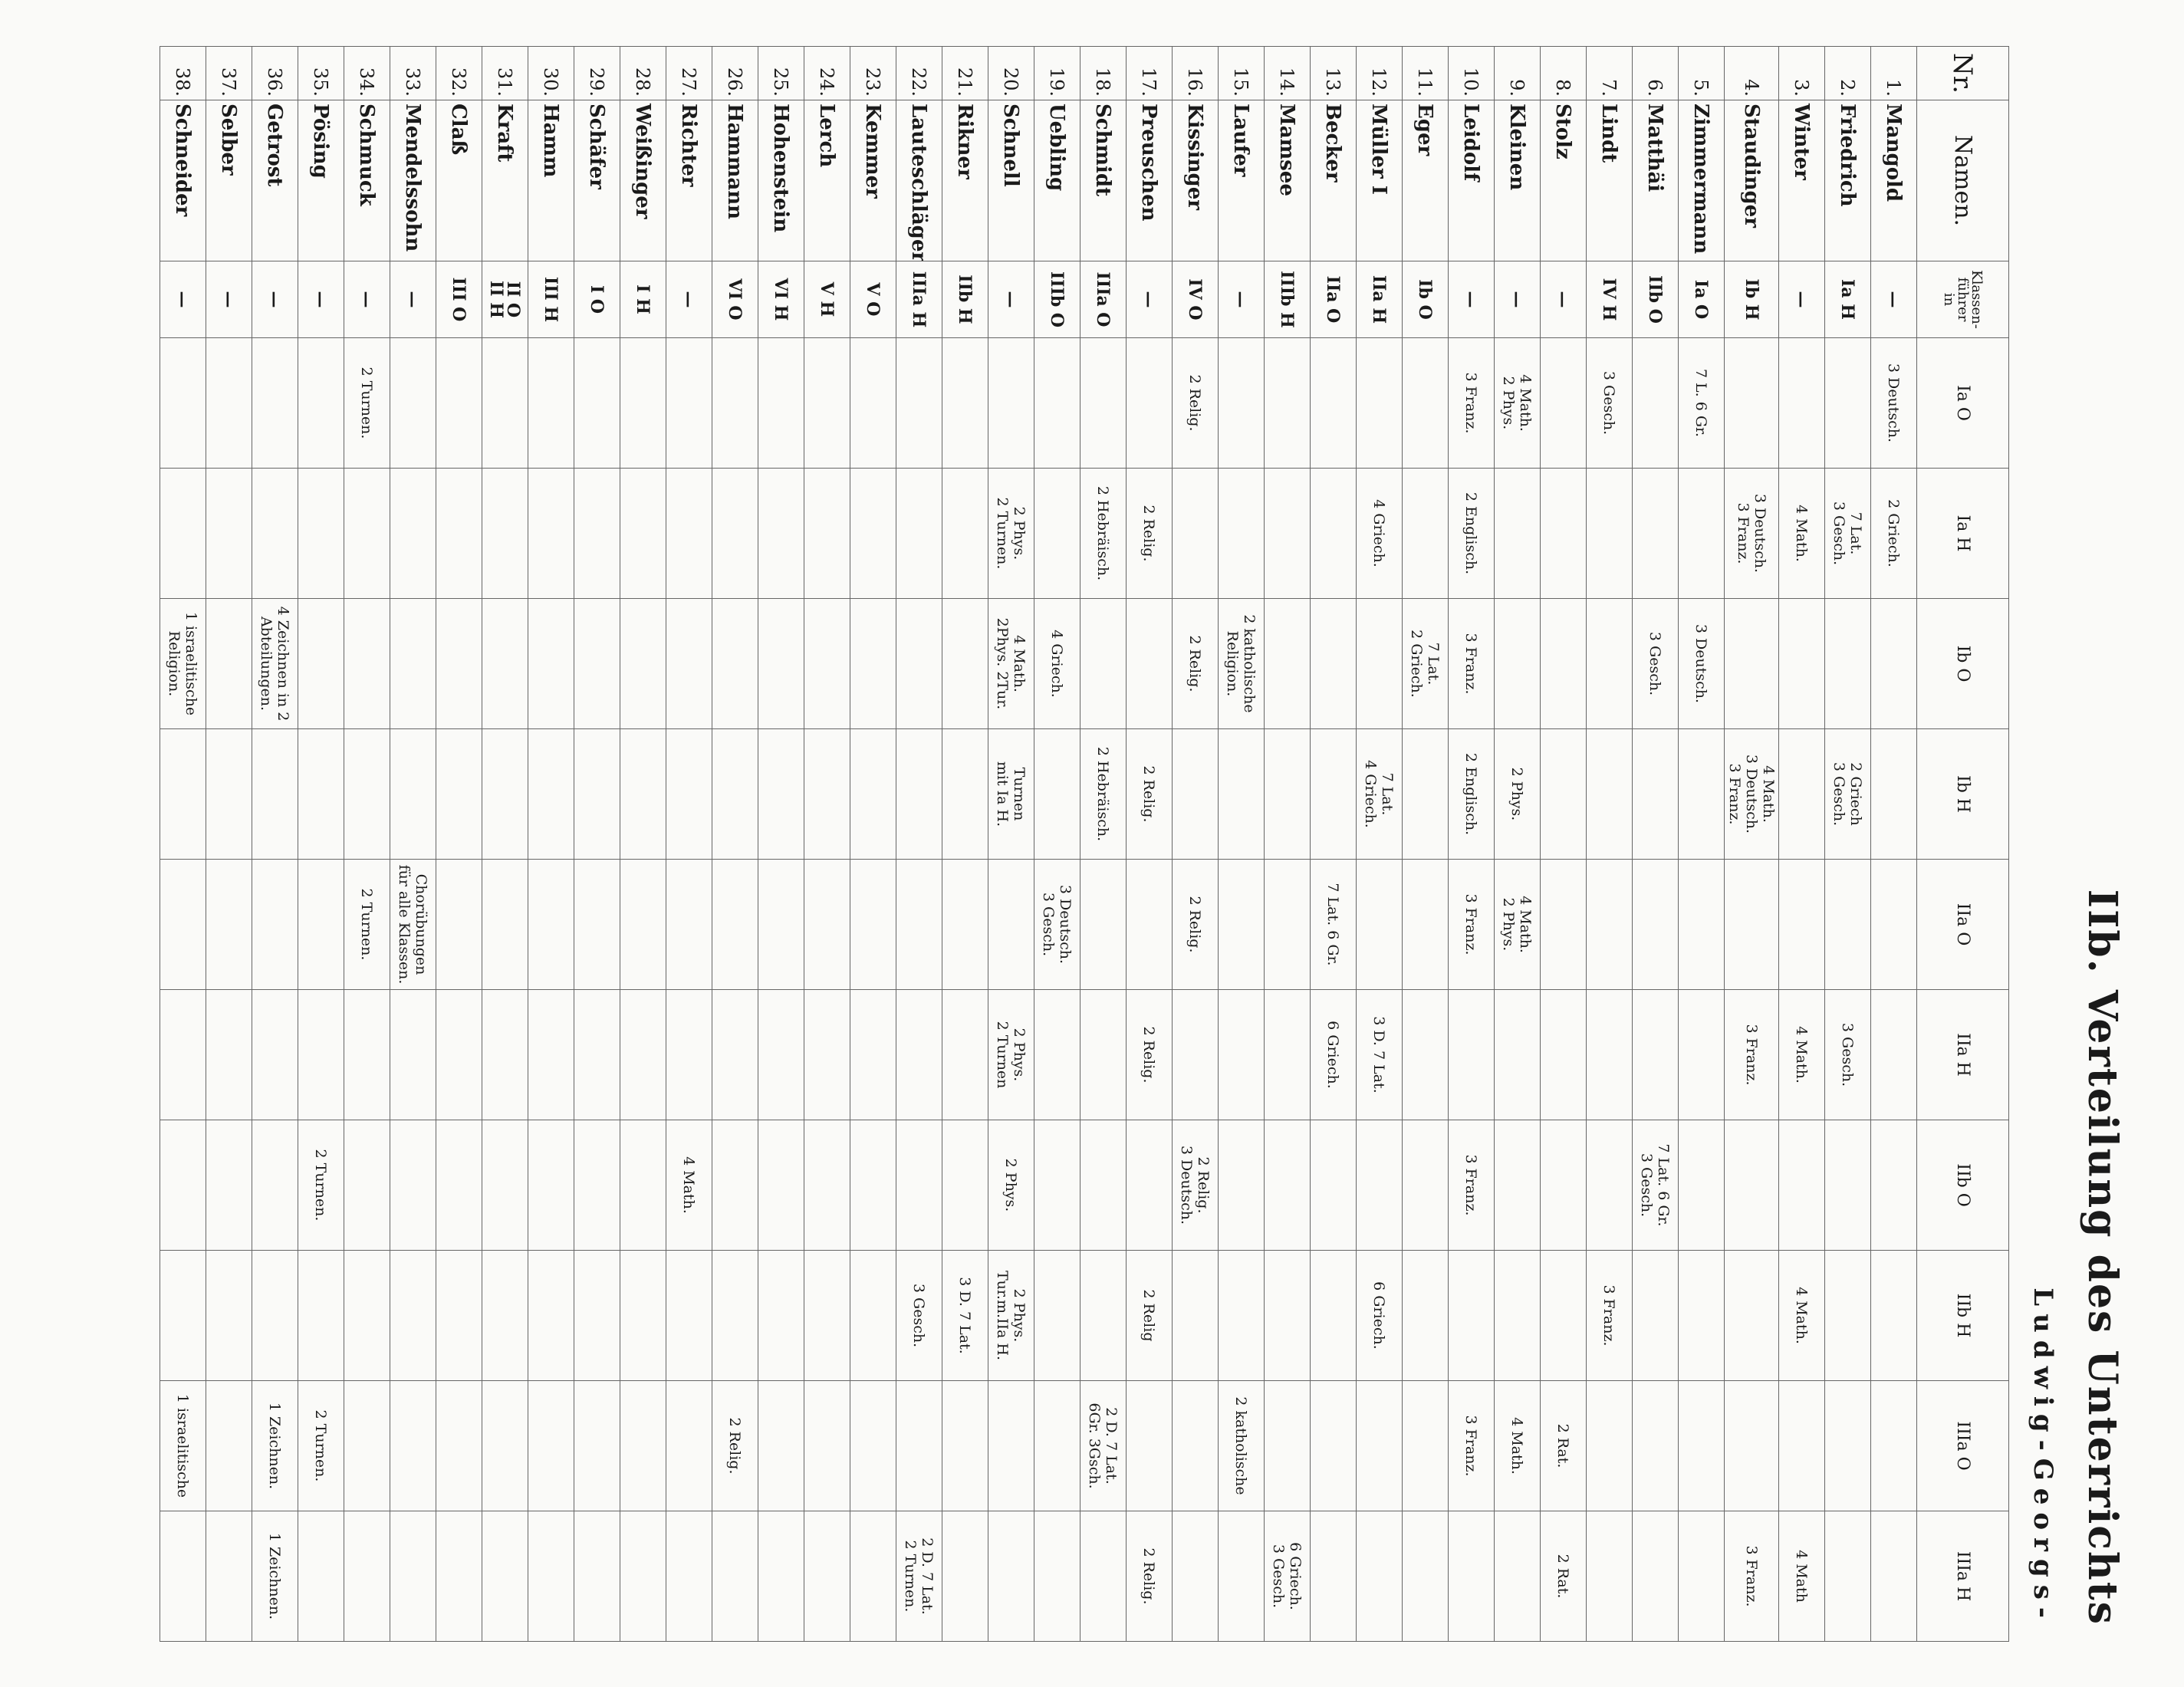 This screenshot has width=2184, height=1687. I want to click on klassenfuehrer-cell: IIb O, so click(1655, 299).